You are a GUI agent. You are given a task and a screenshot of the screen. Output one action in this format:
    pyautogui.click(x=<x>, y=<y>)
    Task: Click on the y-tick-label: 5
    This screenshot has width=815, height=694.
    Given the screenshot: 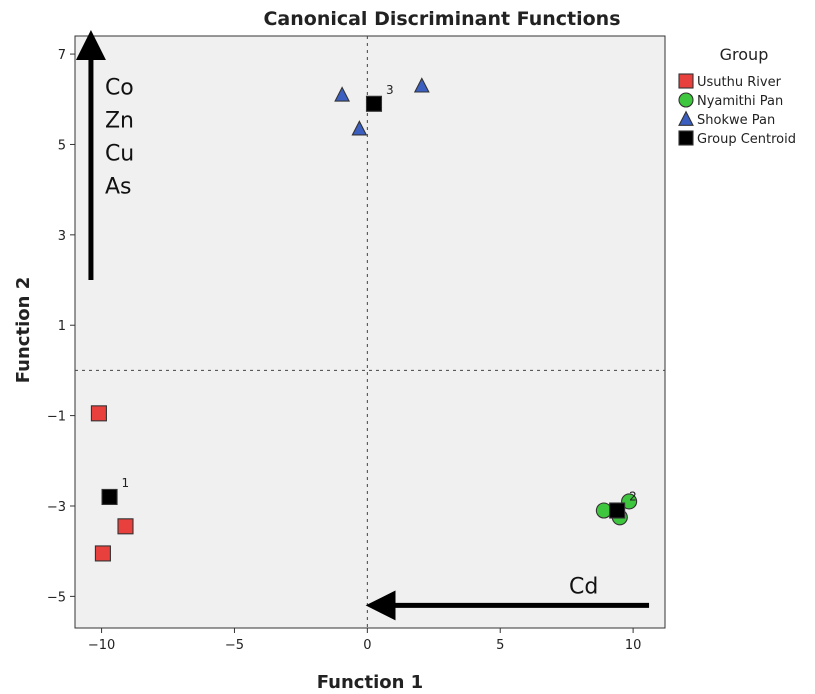 What is the action you would take?
    pyautogui.click(x=62, y=145)
    